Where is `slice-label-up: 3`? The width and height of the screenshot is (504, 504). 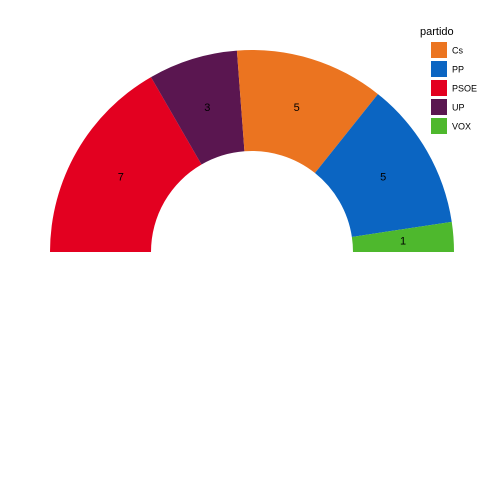
slice-label-up: 3 is located at coordinates (207, 108).